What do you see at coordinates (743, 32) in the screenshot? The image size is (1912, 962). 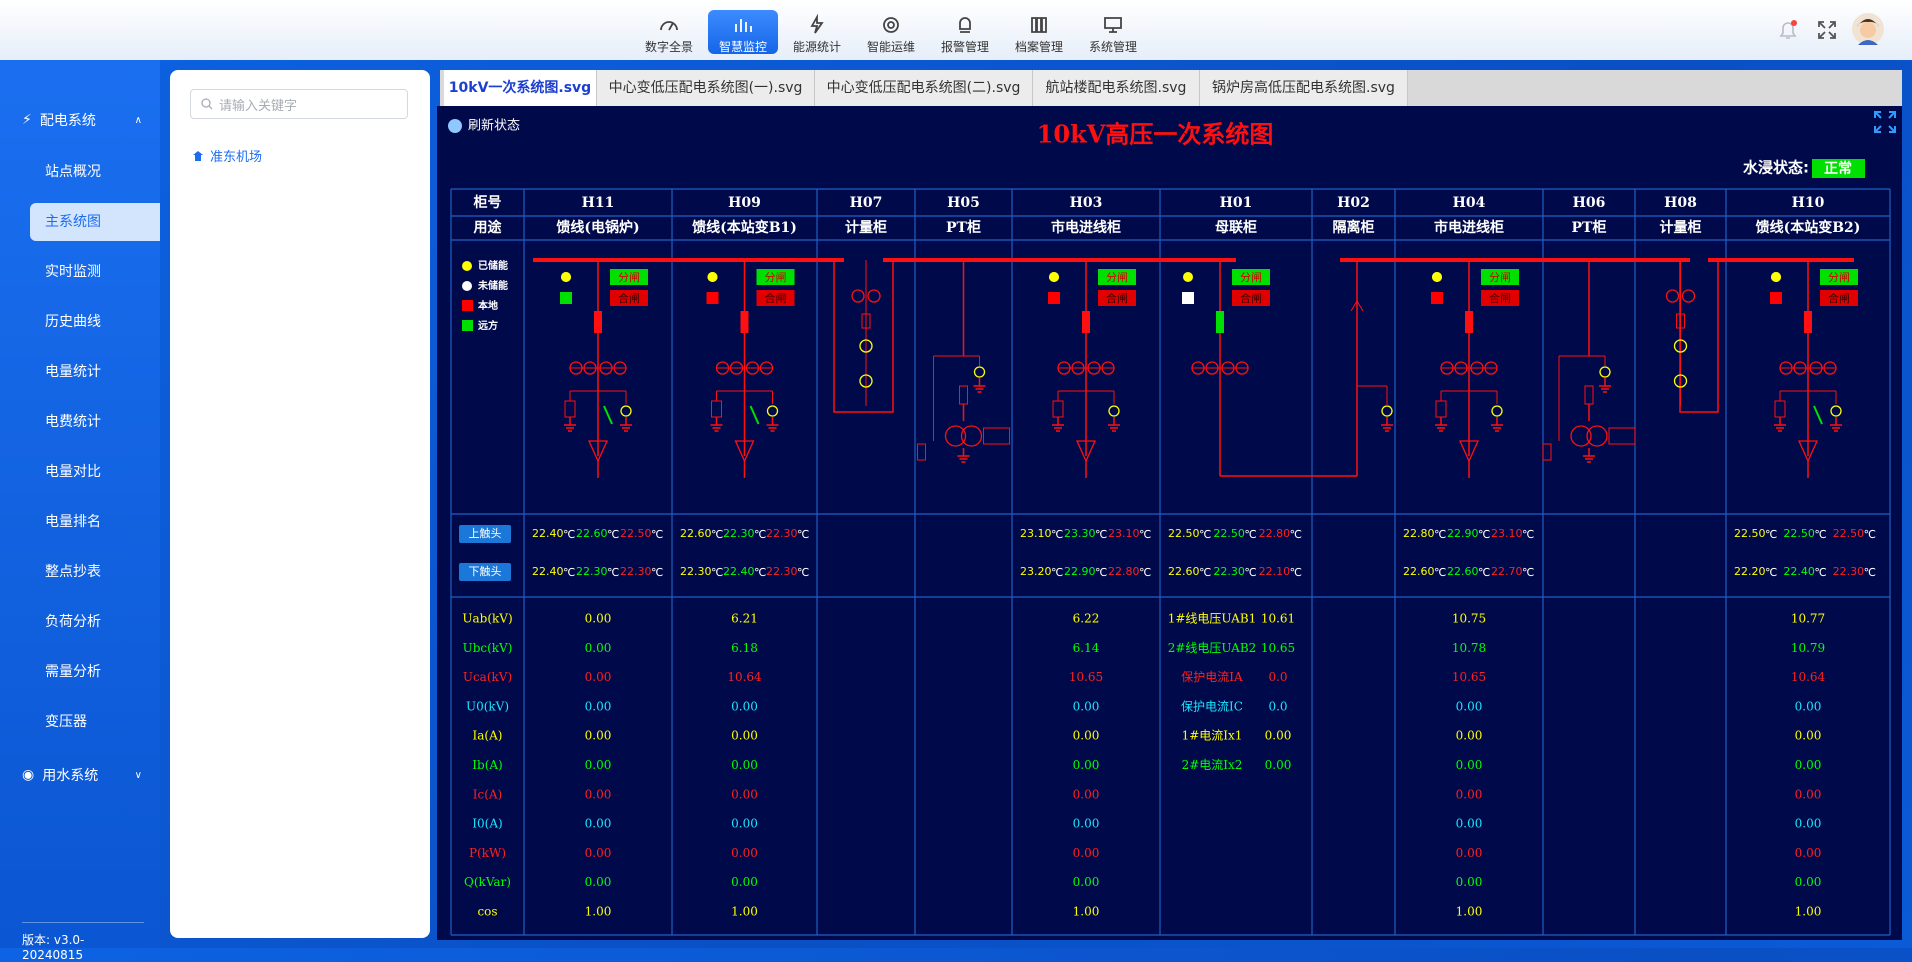 I see `nav-item: 智慧监控` at bounding box center [743, 32].